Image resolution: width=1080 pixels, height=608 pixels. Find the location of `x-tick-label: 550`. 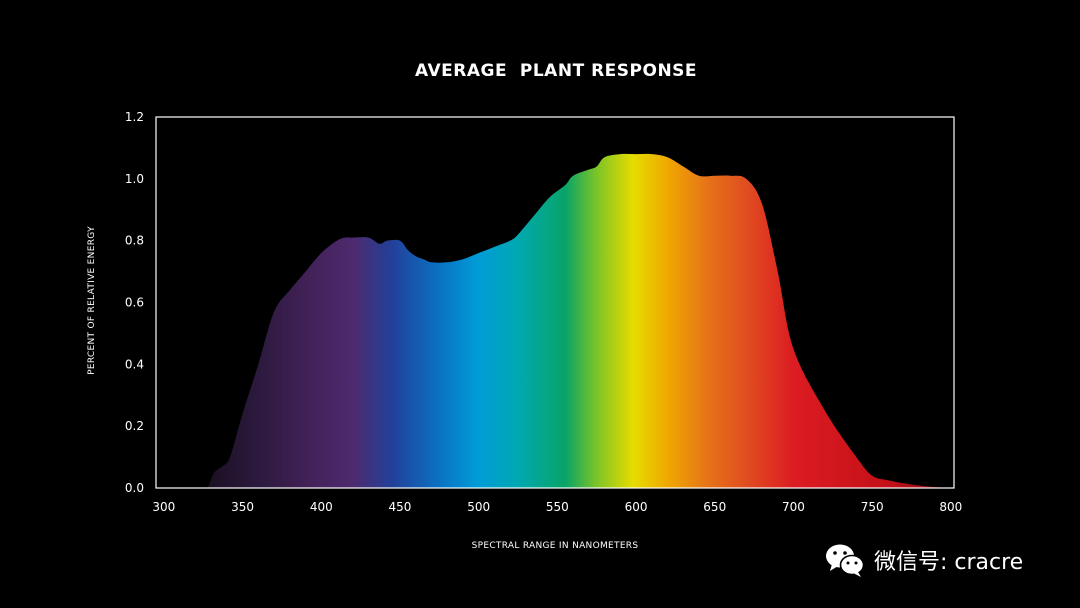

x-tick-label: 550 is located at coordinates (557, 507).